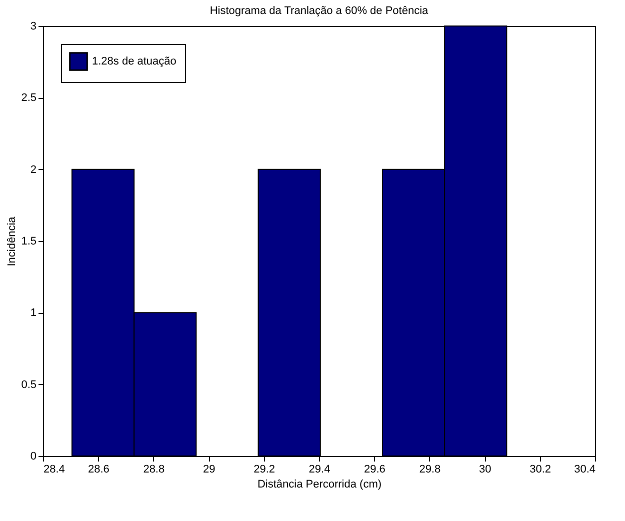 Image resolution: width=625 pixels, height=521 pixels. Describe the element at coordinates (585, 470) in the screenshot. I see `x-tick-label: 30.4` at that location.